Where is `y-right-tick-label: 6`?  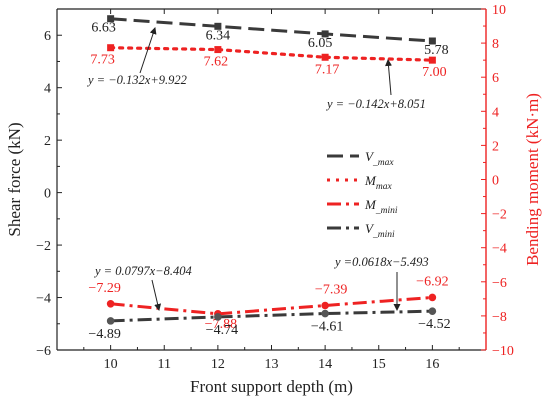 y-right-tick-label: 6 is located at coordinates (495, 78).